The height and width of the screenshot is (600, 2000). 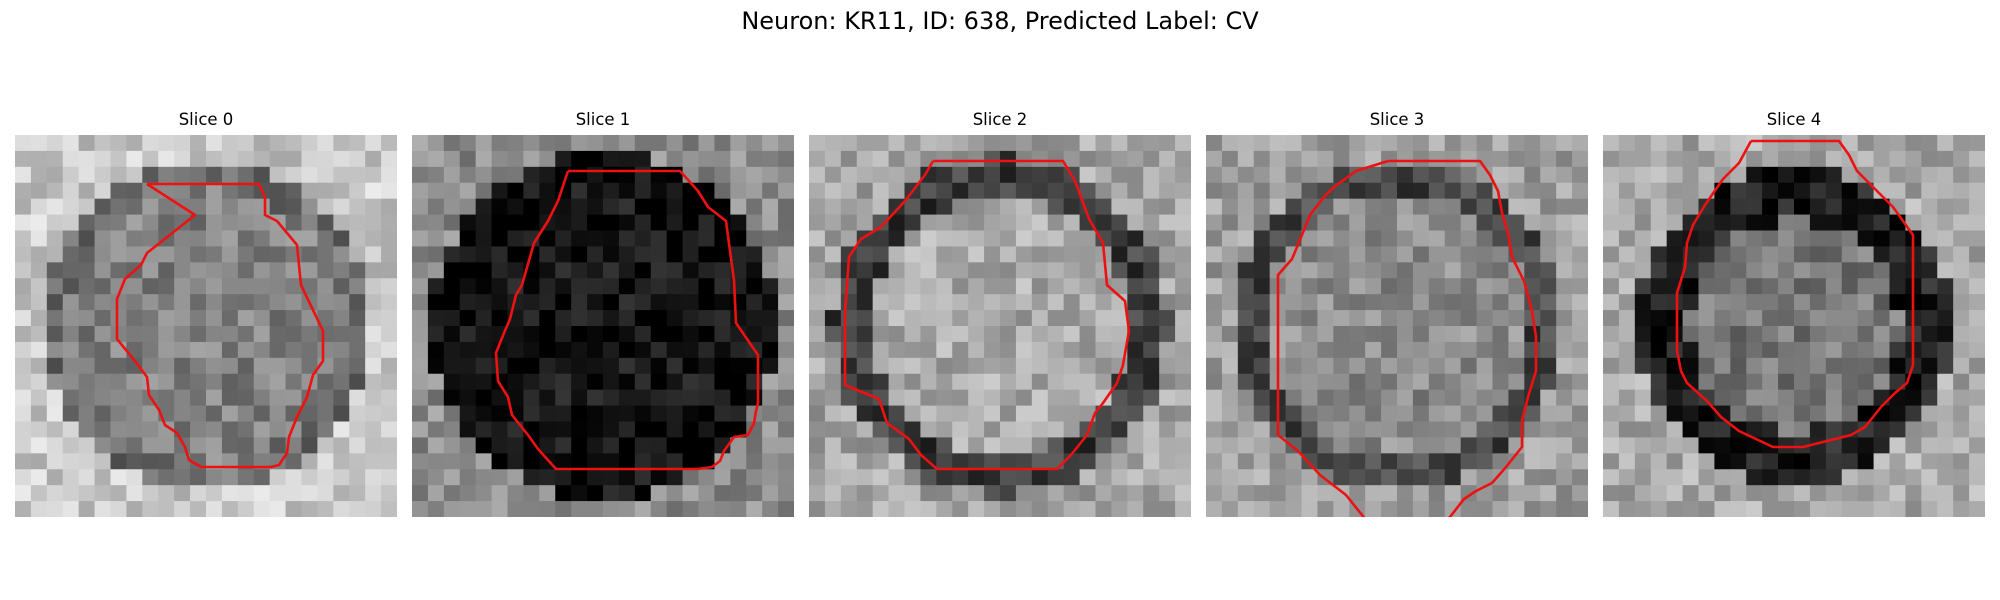 I want to click on slice-title: Slice 3, so click(x=1397, y=119).